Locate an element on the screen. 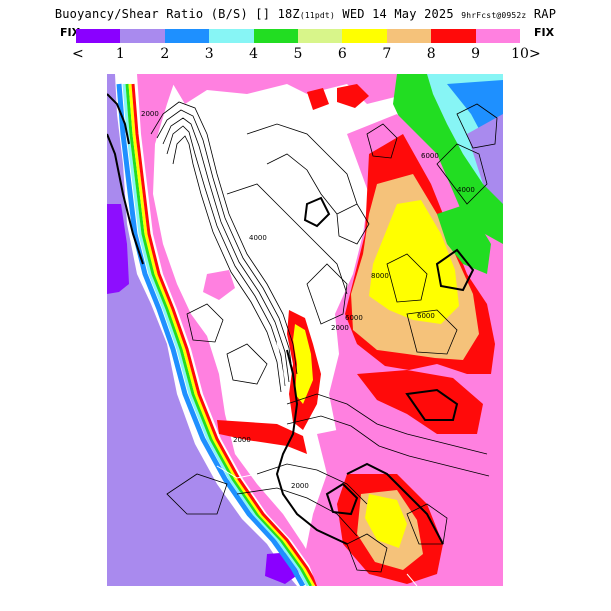  color-scale-tick-label: 8 is located at coordinates (431, 54).